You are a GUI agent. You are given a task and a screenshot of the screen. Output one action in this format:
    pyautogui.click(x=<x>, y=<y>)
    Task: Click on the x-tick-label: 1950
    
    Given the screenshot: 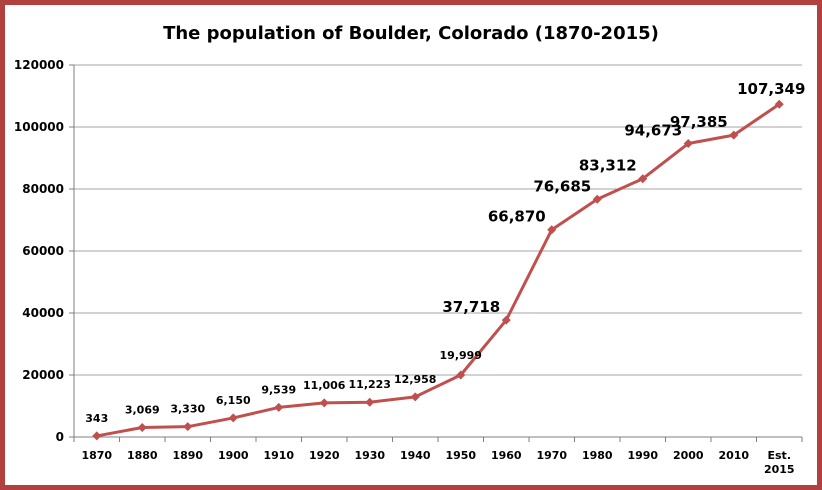 What is the action you would take?
    pyautogui.click(x=460, y=455)
    